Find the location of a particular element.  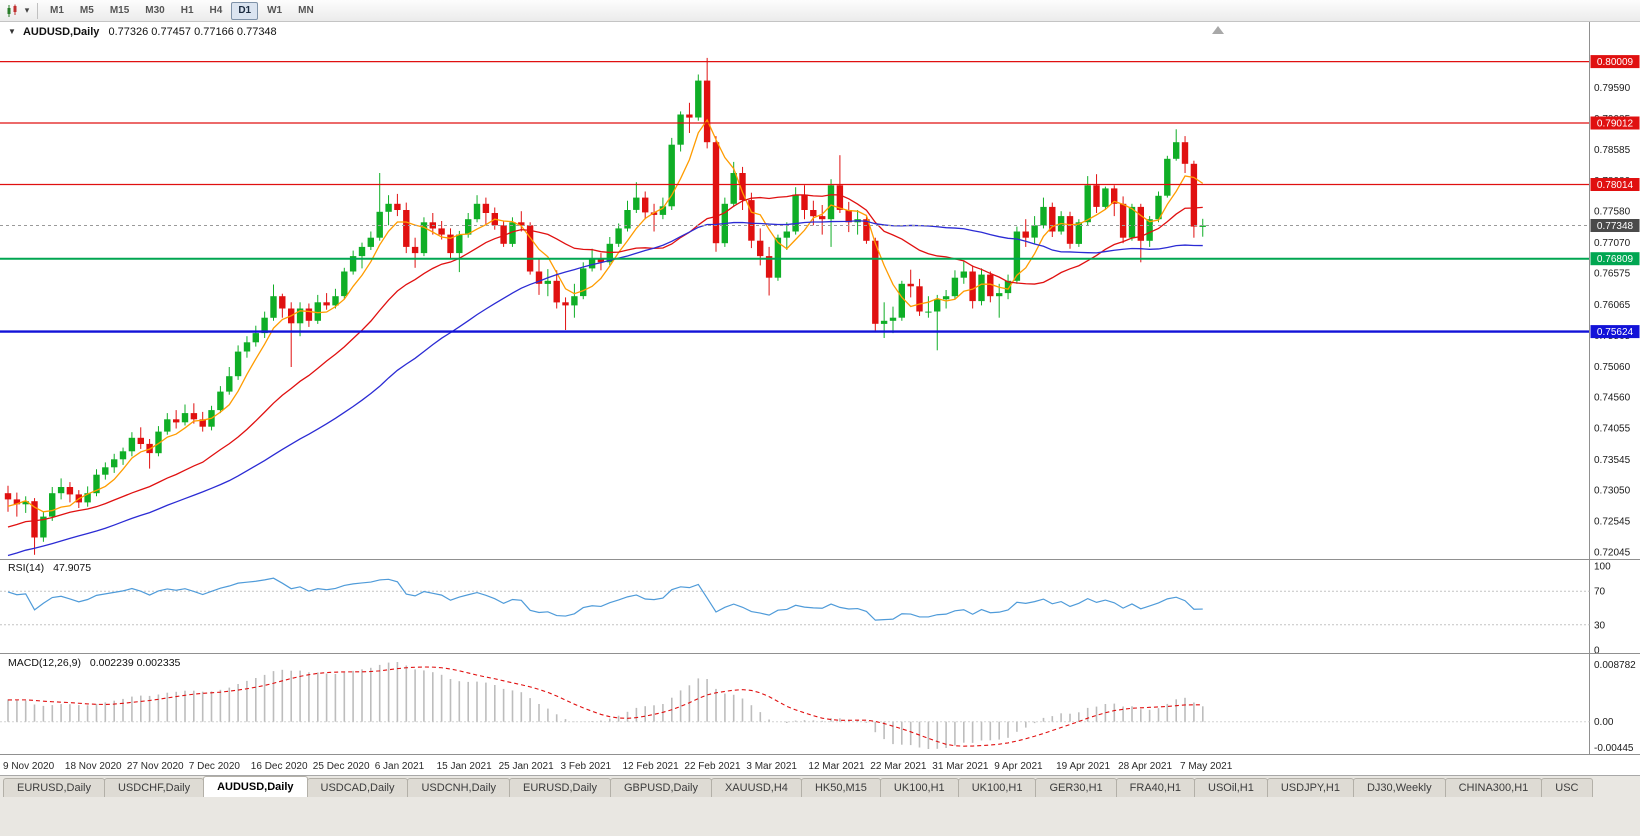

timeframe-button-m5: M5 is located at coordinates (86, 10).